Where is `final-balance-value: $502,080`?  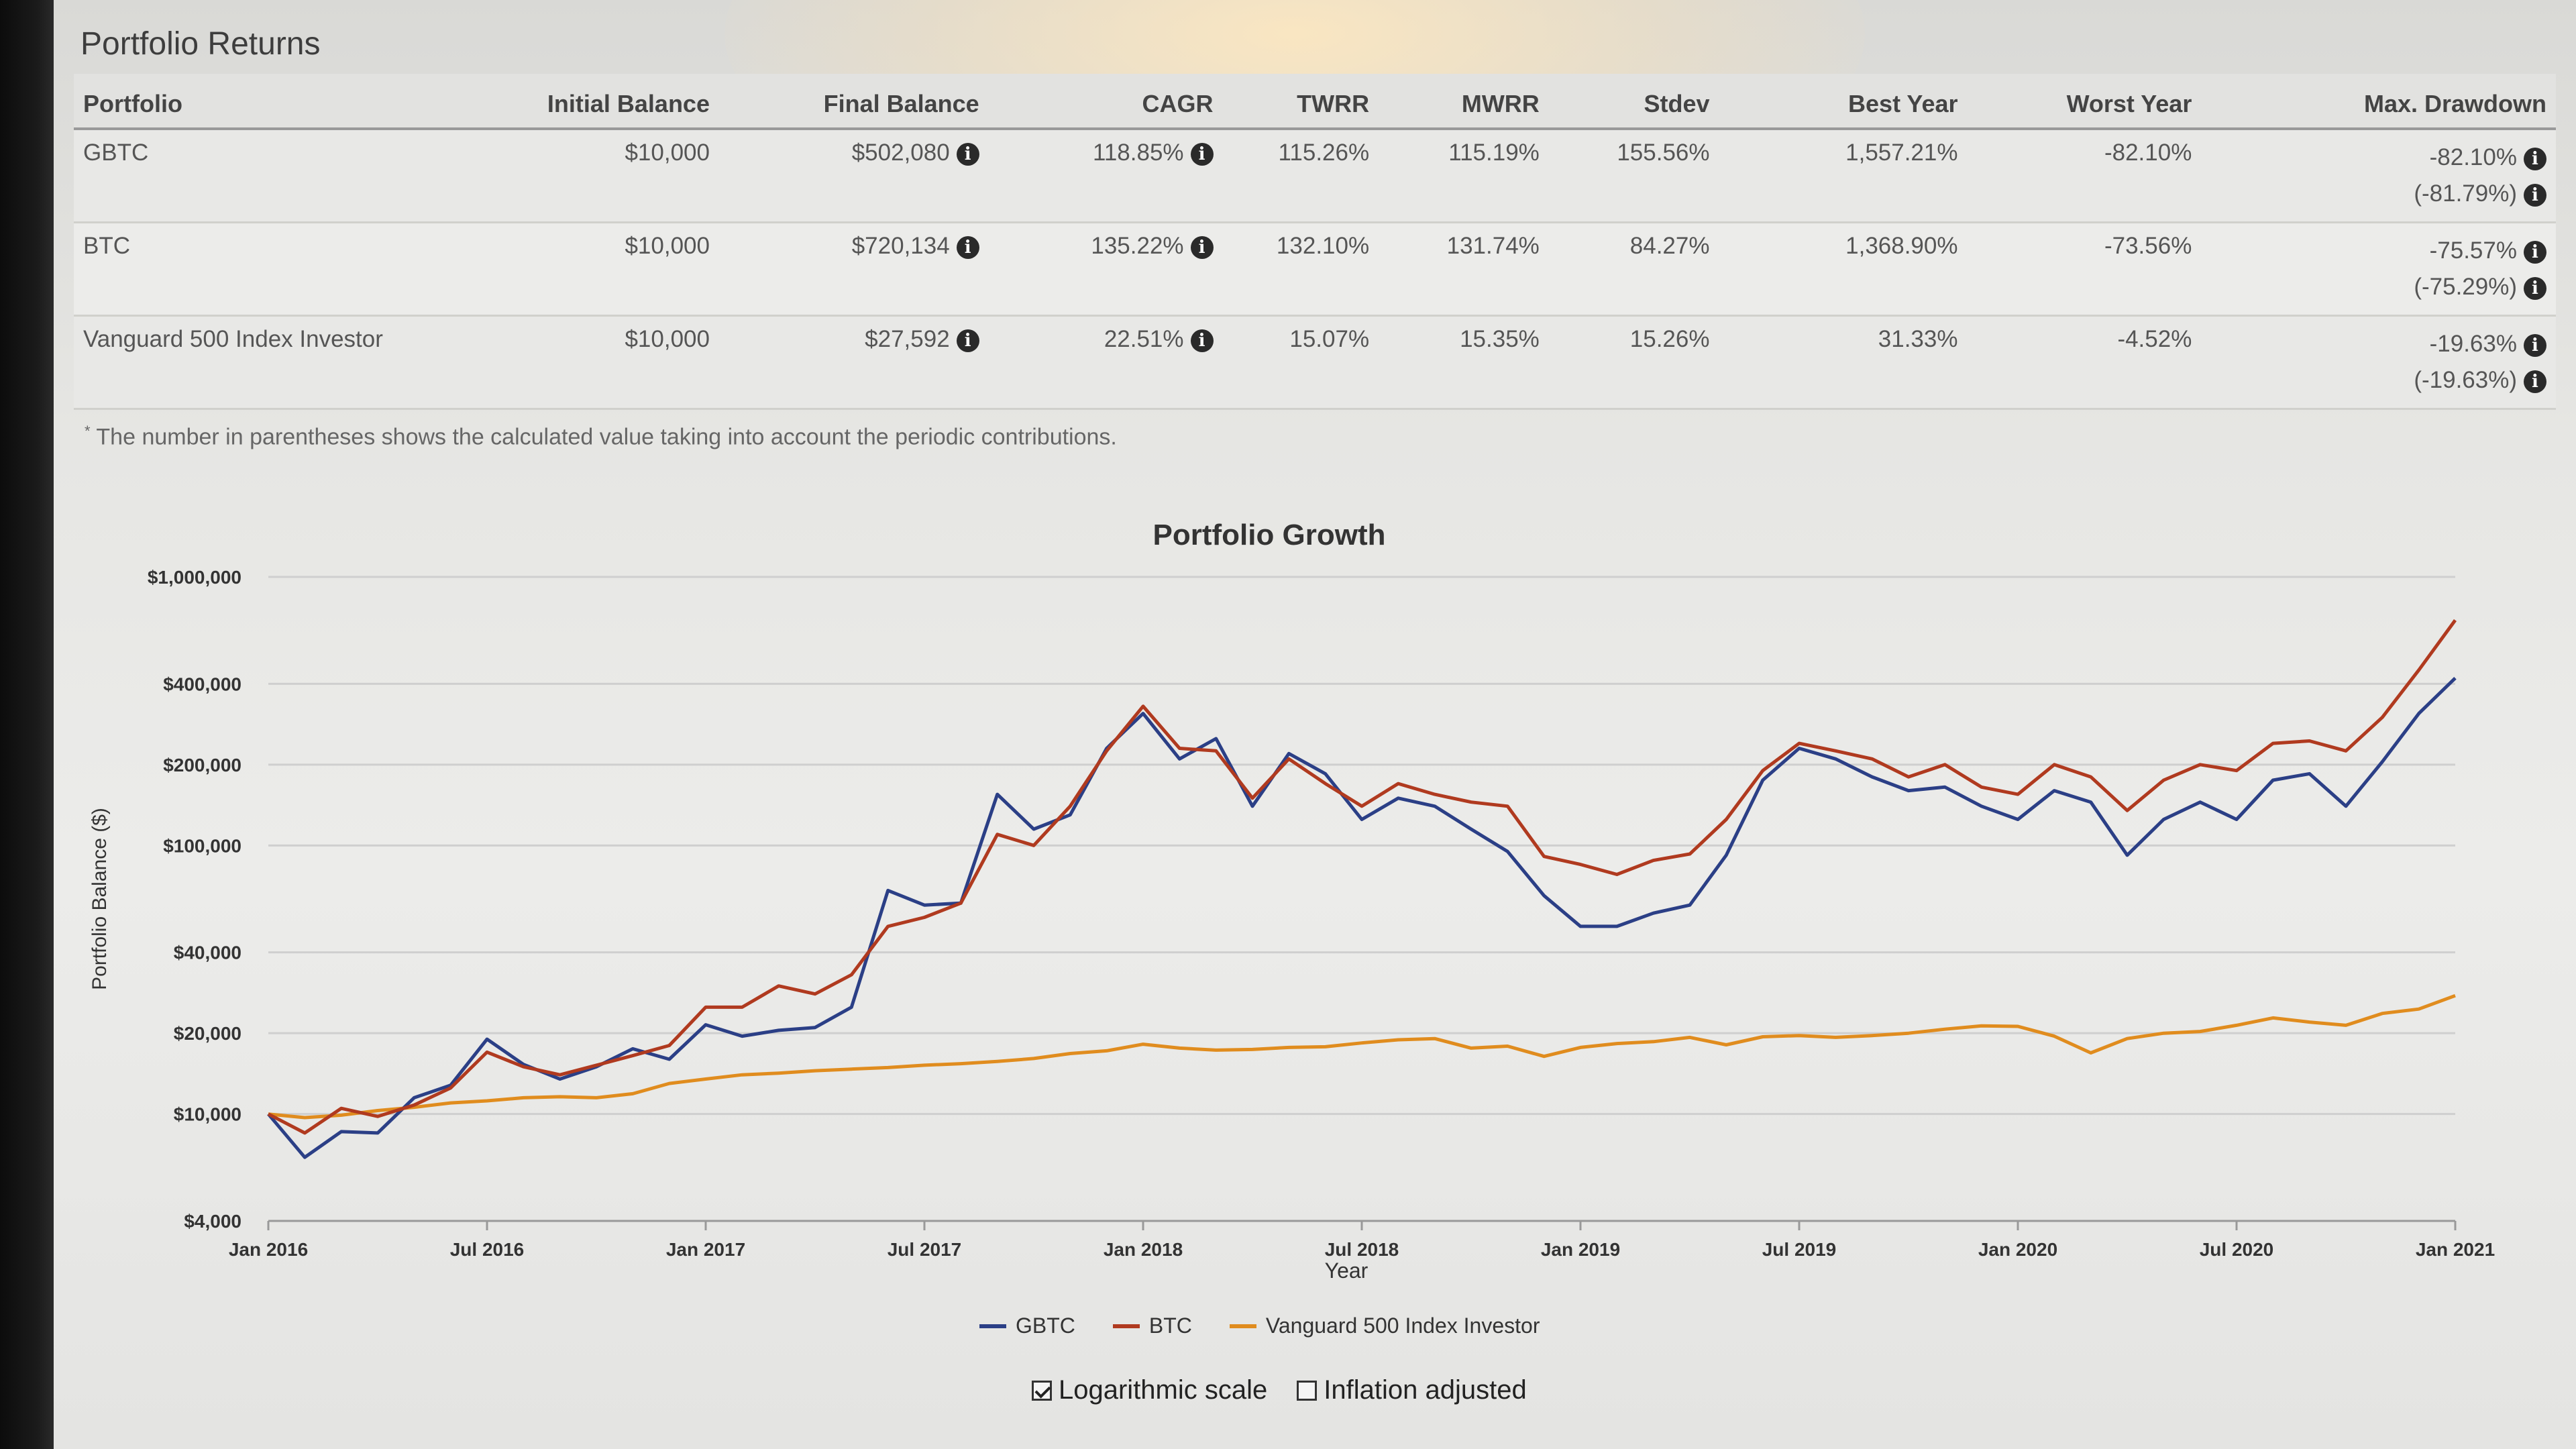 final-balance-value: $502,080 is located at coordinates (900, 153).